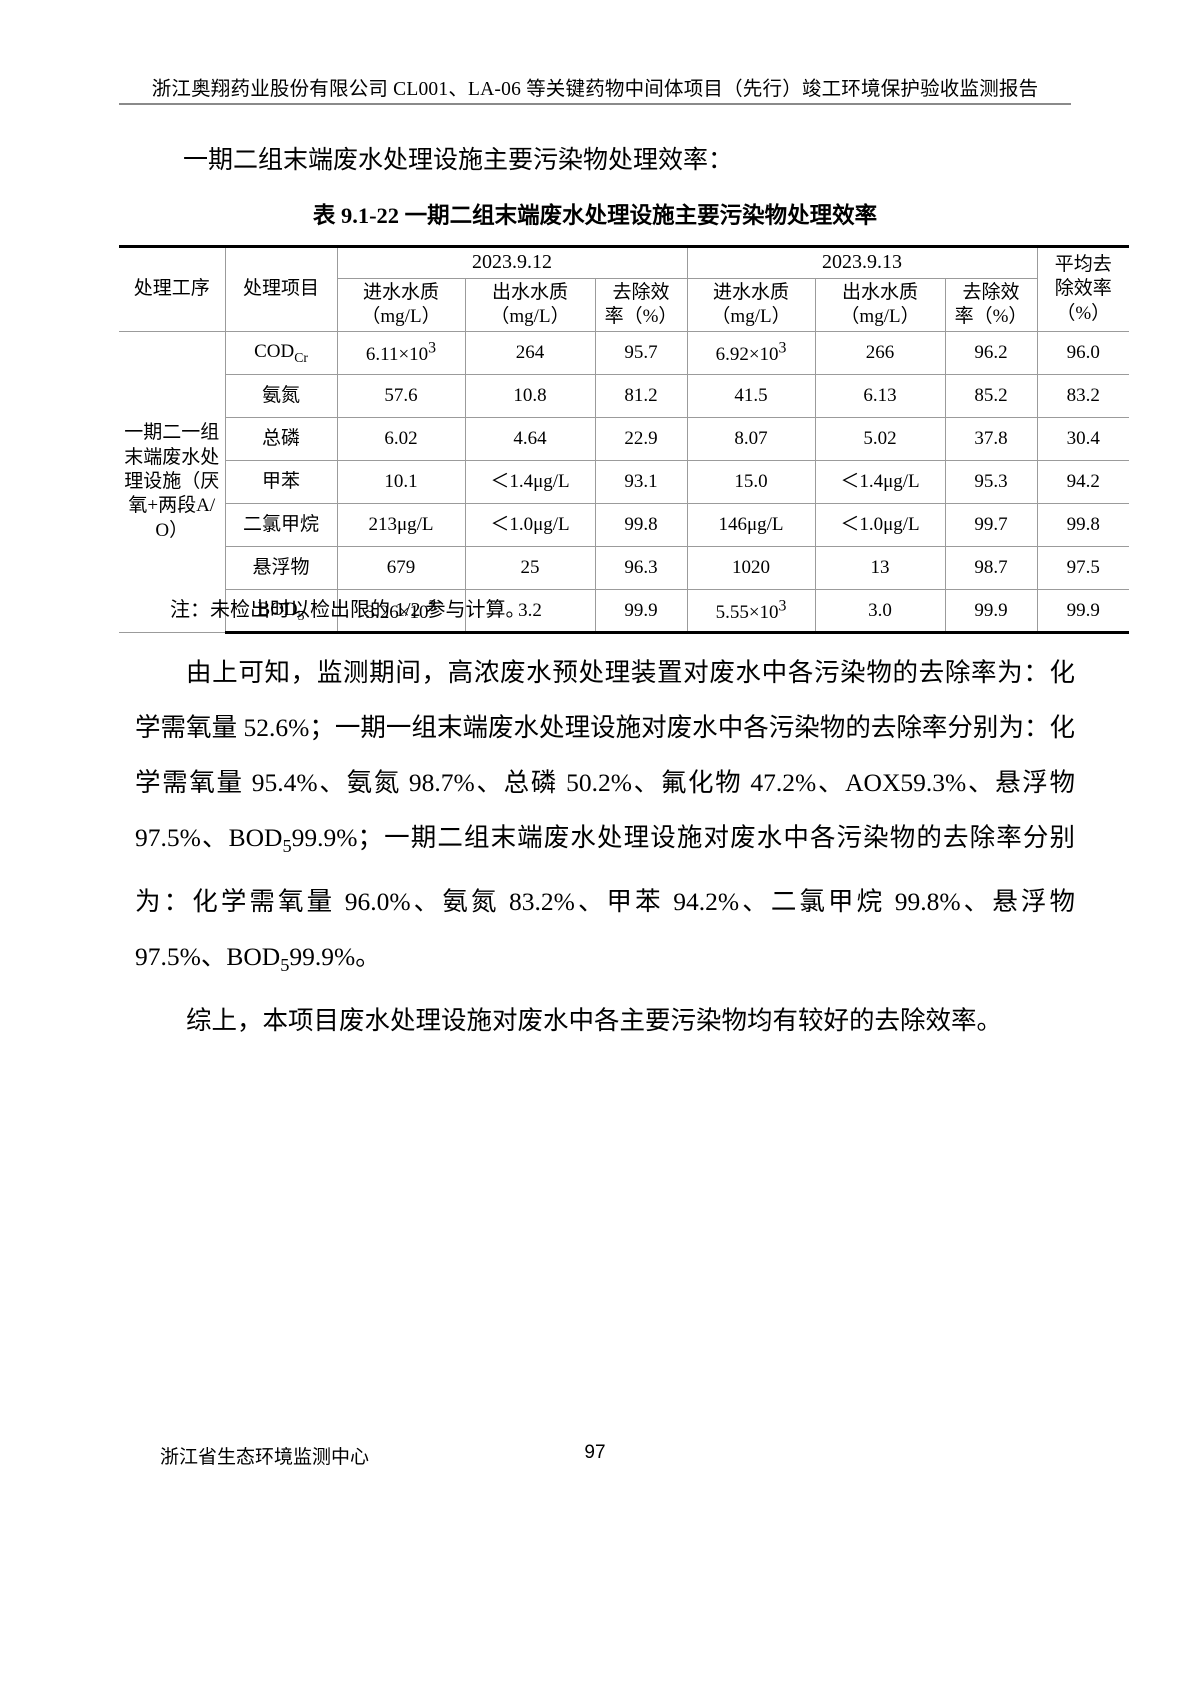 Image resolution: width=1190 pixels, height=1683 pixels. I want to click on header-sub-5: 去除效 率（%）, so click(991, 305).